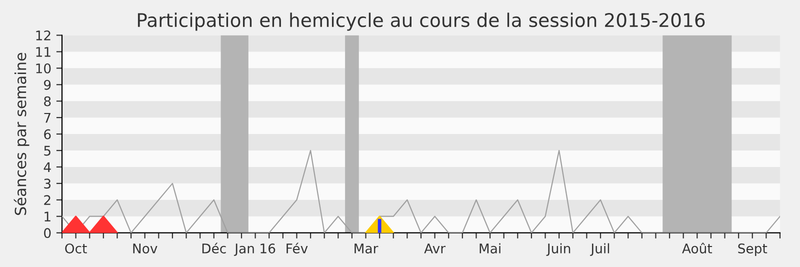  Describe the element at coordinates (47, 151) in the screenshot. I see `y-tick-label: 5` at that location.